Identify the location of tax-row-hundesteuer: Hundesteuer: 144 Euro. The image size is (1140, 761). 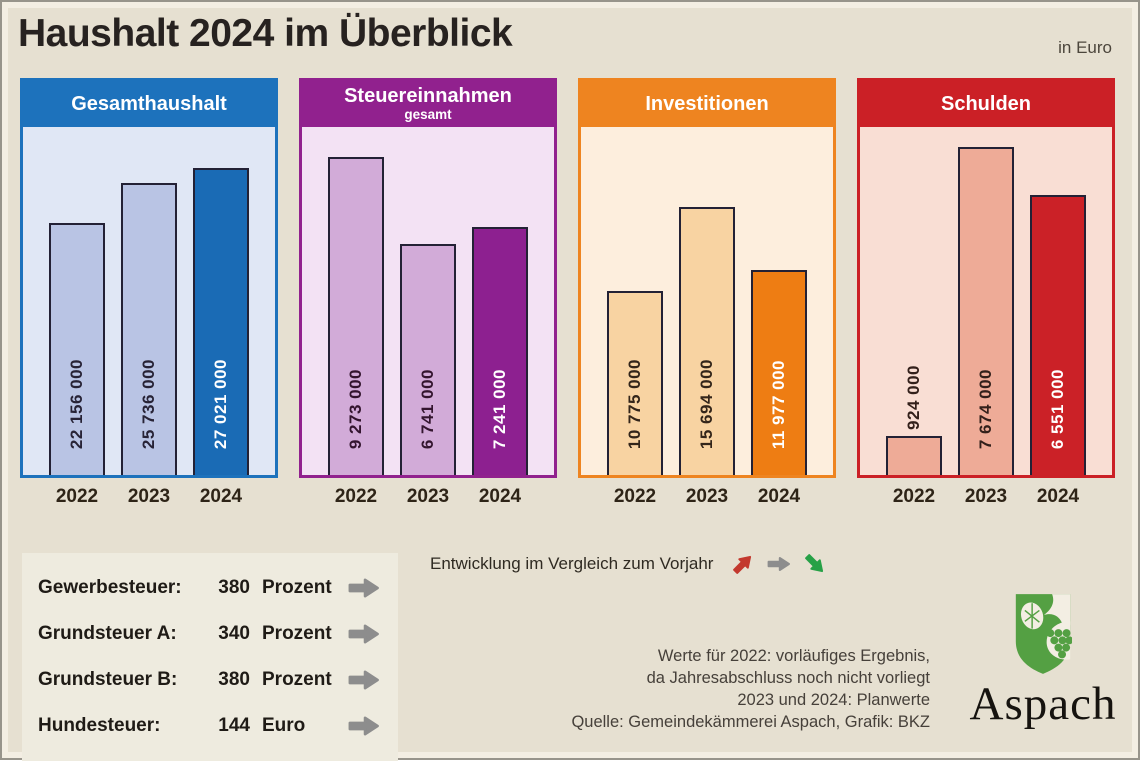
(210, 726).